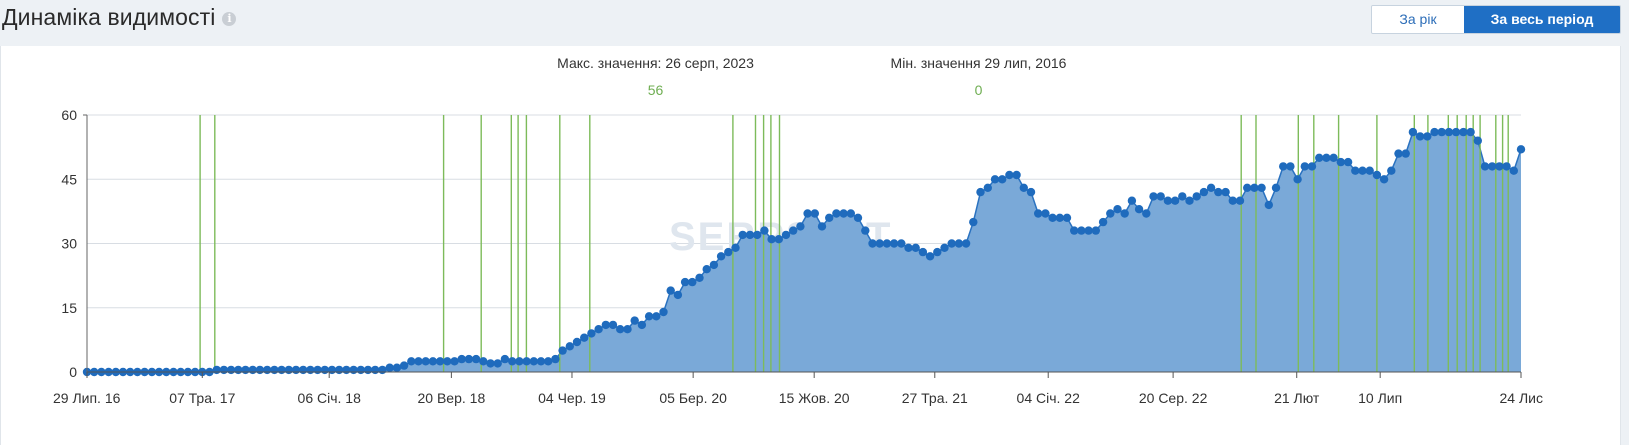  I want to click on period-year-button: За рік, so click(1418, 19).